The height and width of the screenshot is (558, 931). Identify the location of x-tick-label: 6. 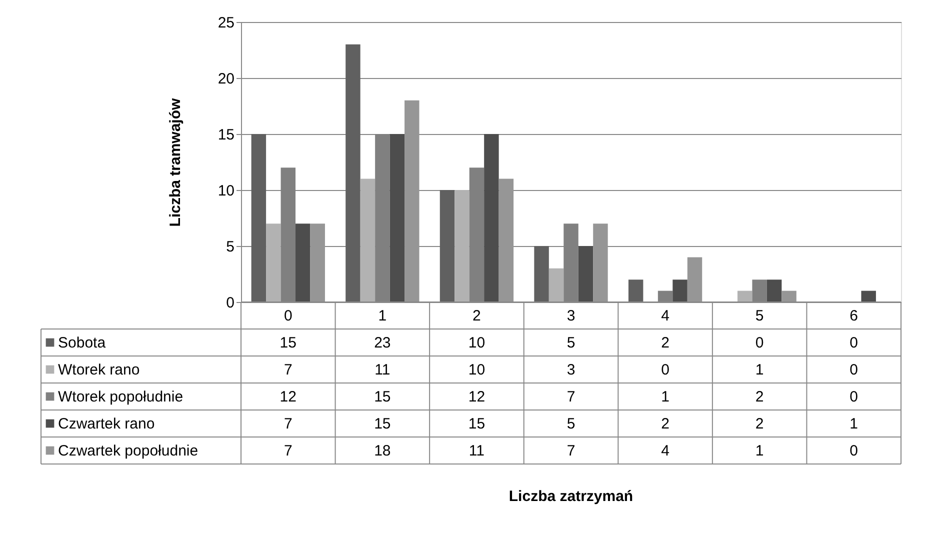
(854, 316).